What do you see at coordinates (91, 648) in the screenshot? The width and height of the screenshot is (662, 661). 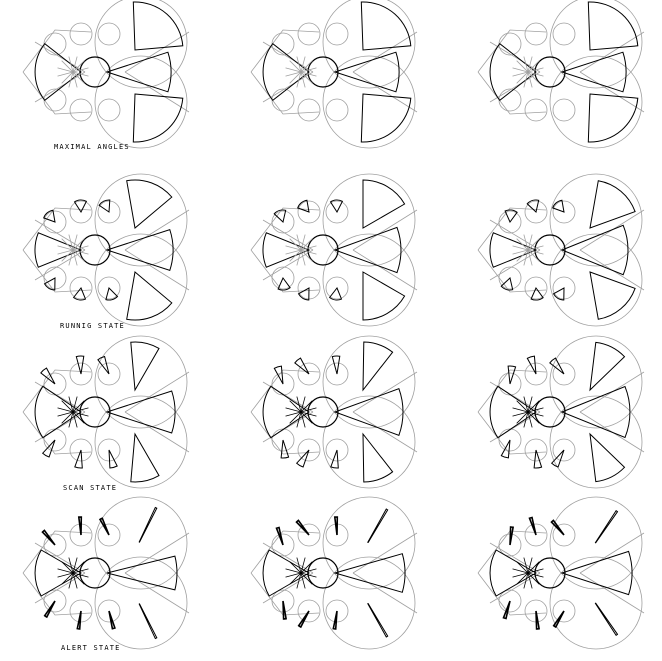 I see `state-label-alert: ALERT STATE` at bounding box center [91, 648].